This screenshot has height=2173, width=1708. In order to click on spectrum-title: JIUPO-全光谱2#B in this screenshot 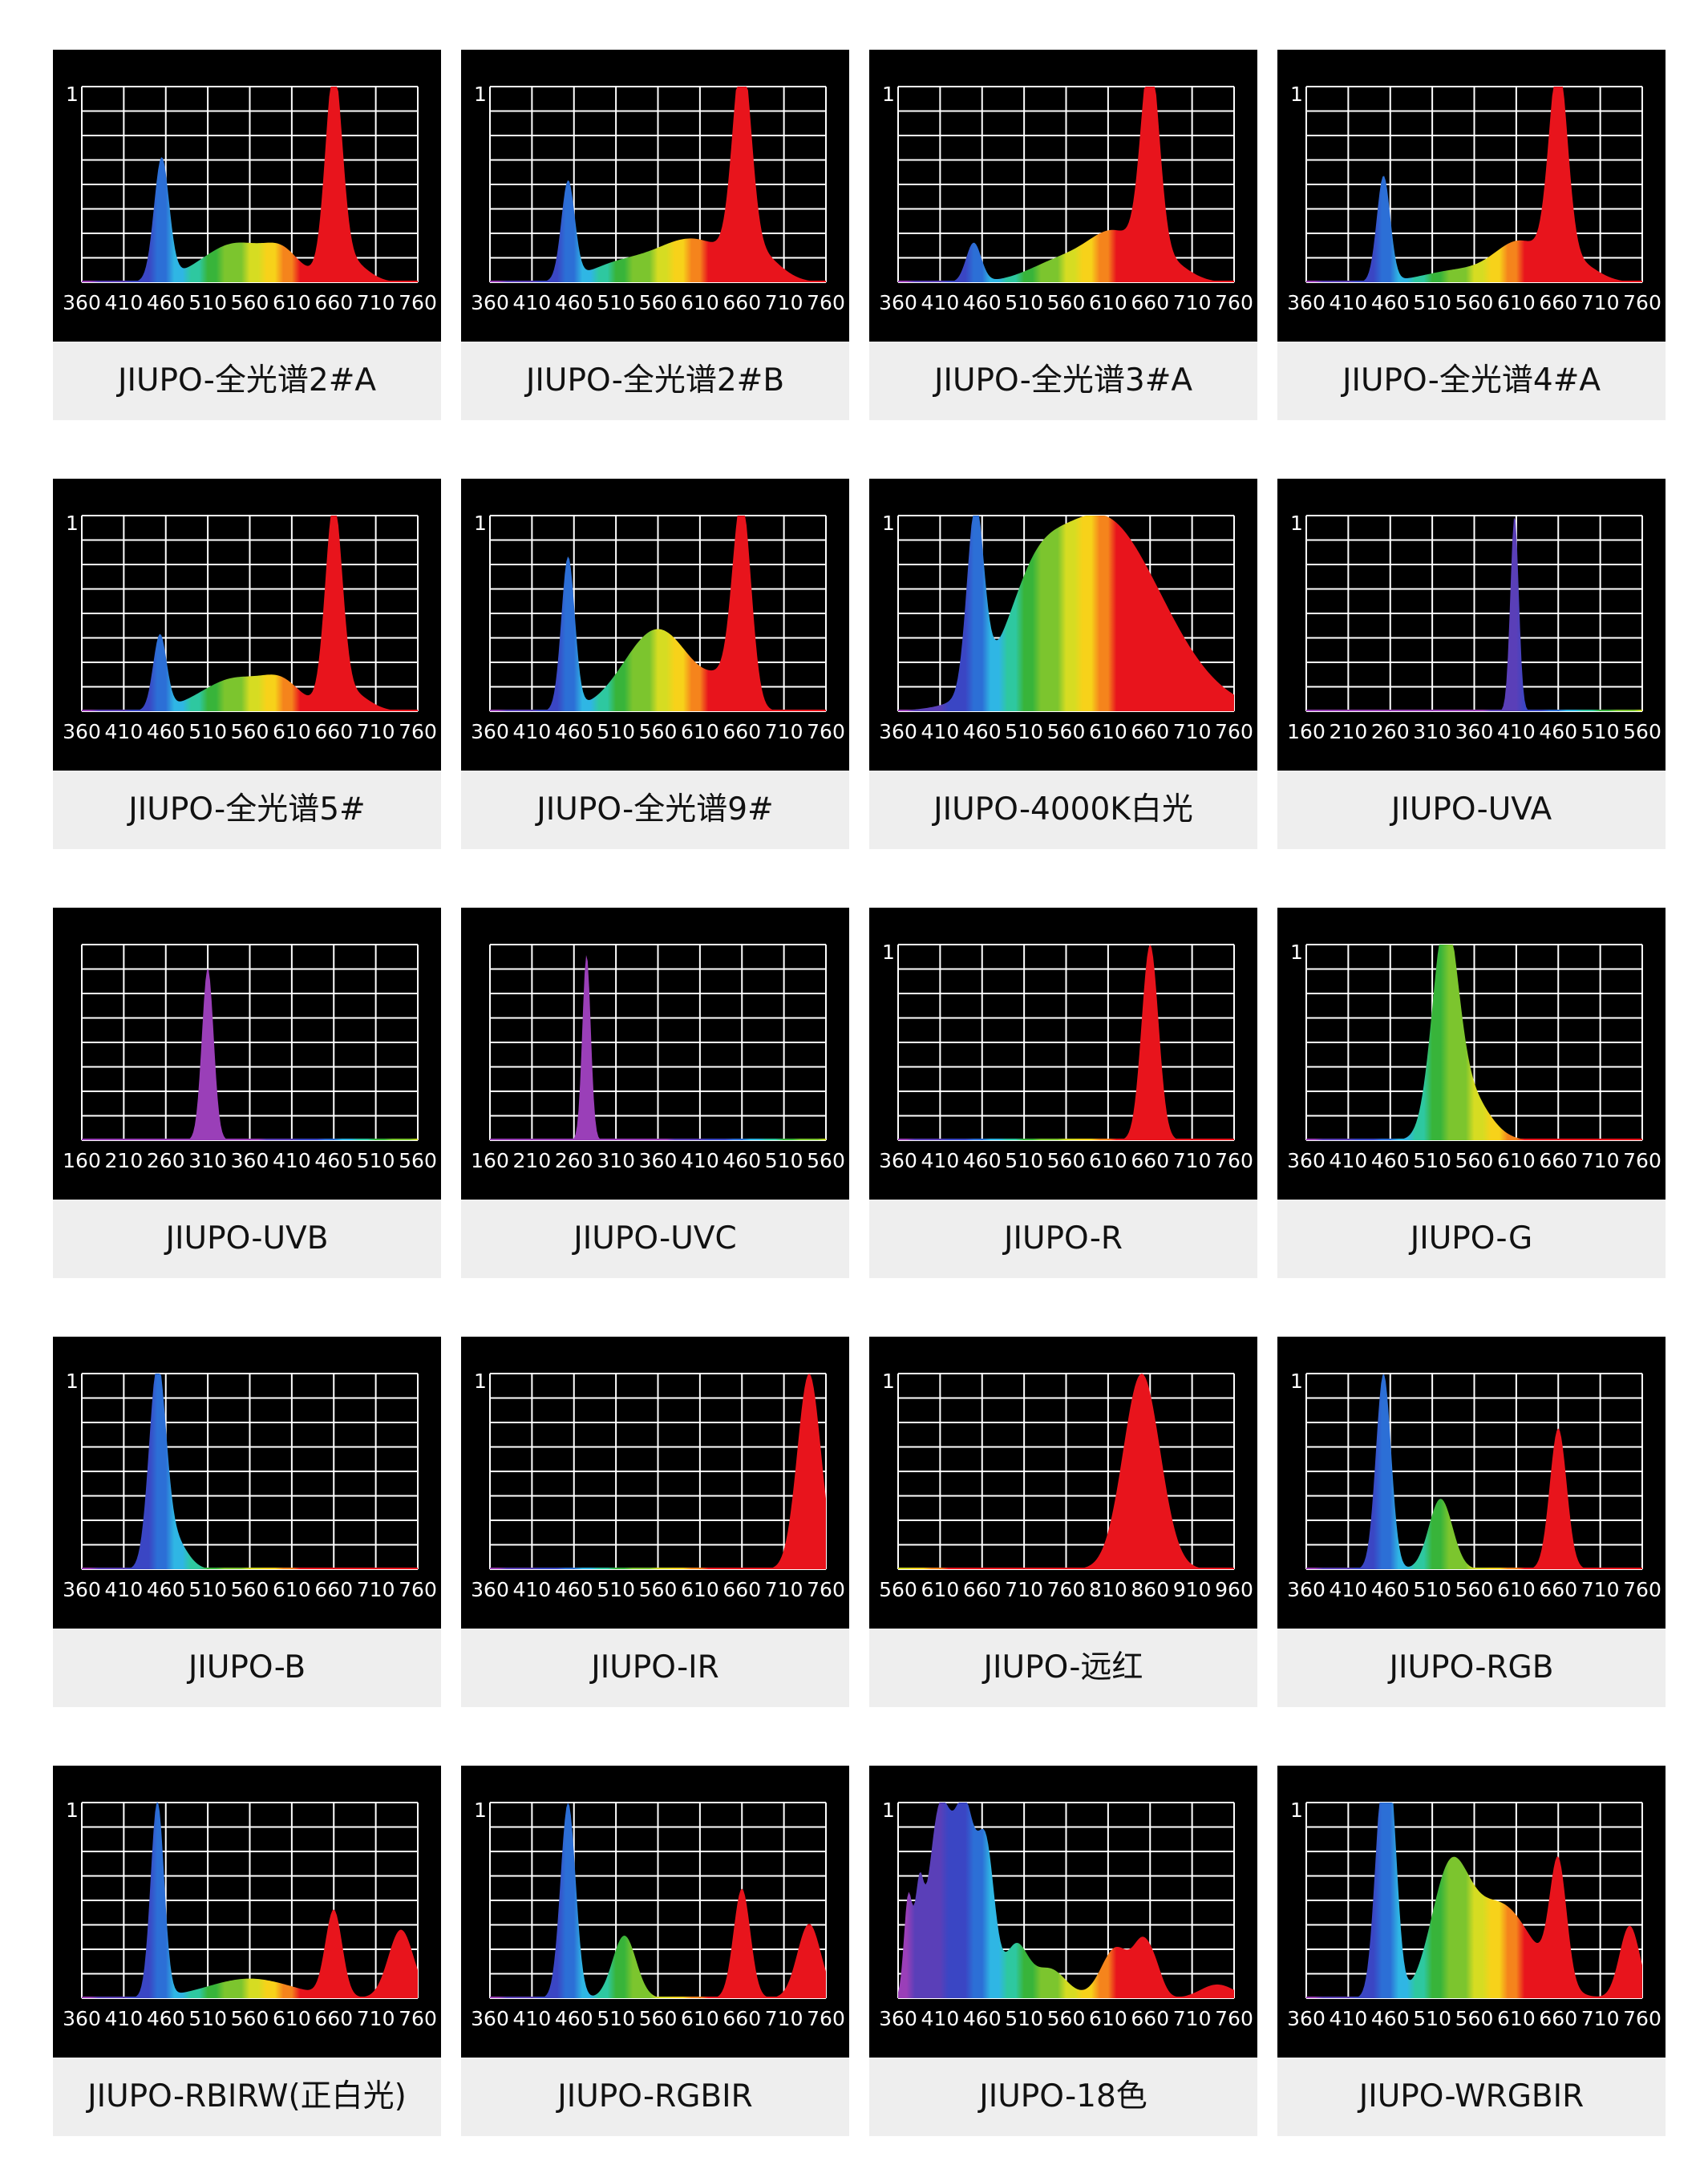, I will do `click(655, 381)`.